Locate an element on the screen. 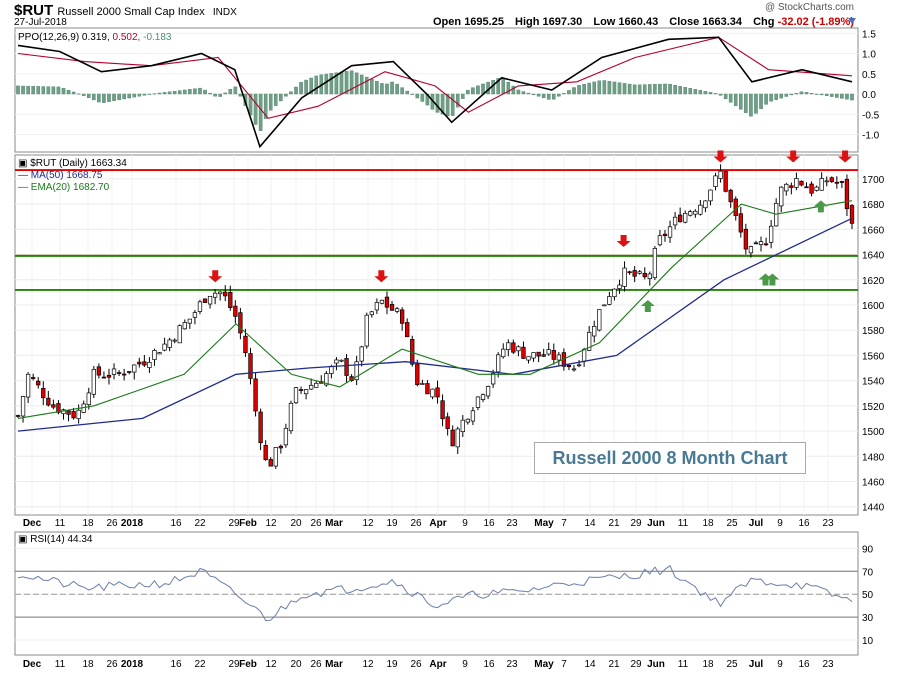 The width and height of the screenshot is (900, 673). price-tick-label: 1500 is located at coordinates (873, 432).